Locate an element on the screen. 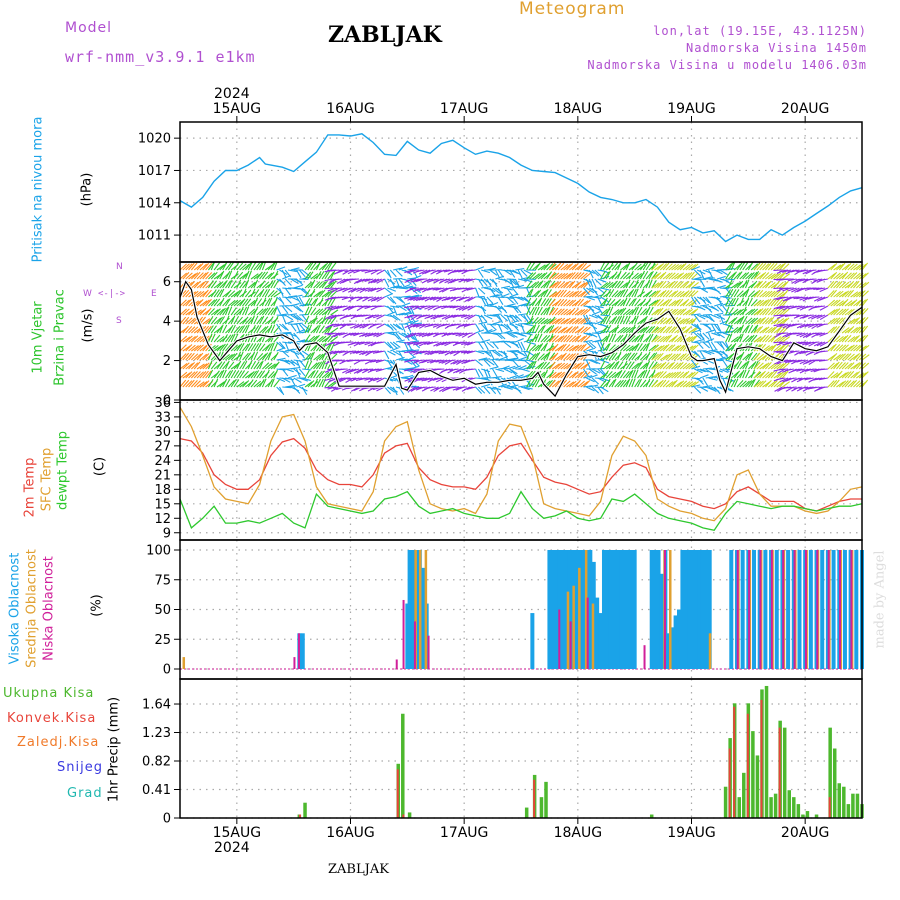 This screenshot has width=900, height=900. y-tick-label: 1014 is located at coordinates (154, 203).